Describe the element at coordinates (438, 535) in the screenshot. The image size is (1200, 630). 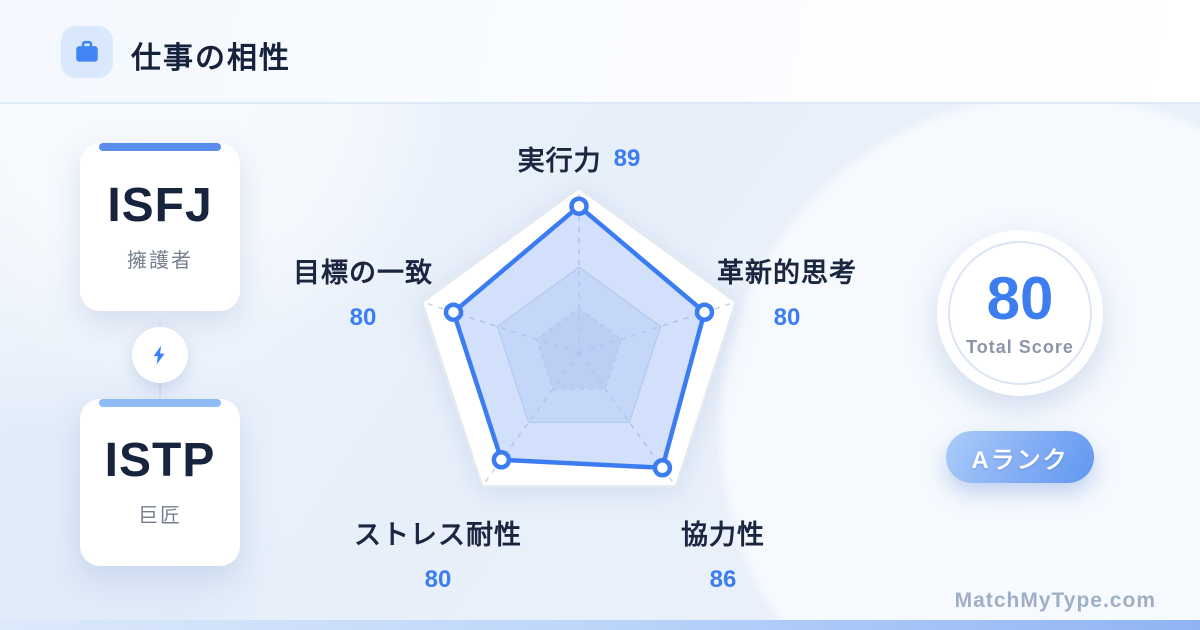
I see `axis-name: ストレス耐性` at that location.